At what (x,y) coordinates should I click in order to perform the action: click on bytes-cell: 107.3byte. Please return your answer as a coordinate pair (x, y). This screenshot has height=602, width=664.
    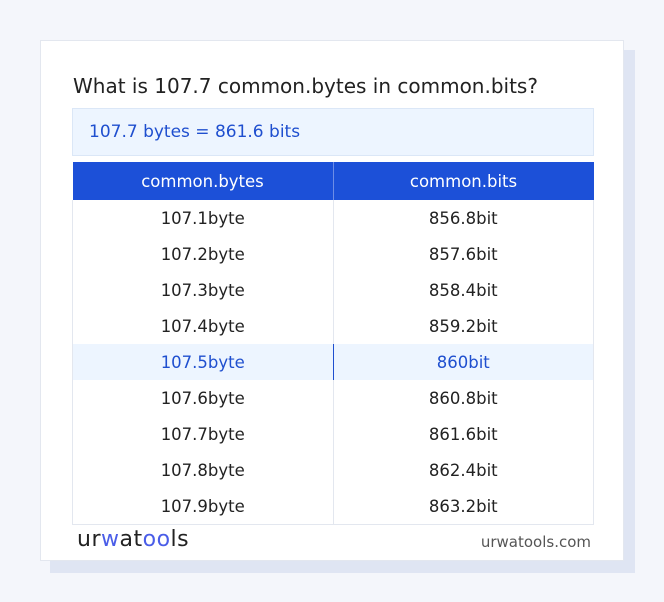
    Looking at the image, I should click on (202, 290).